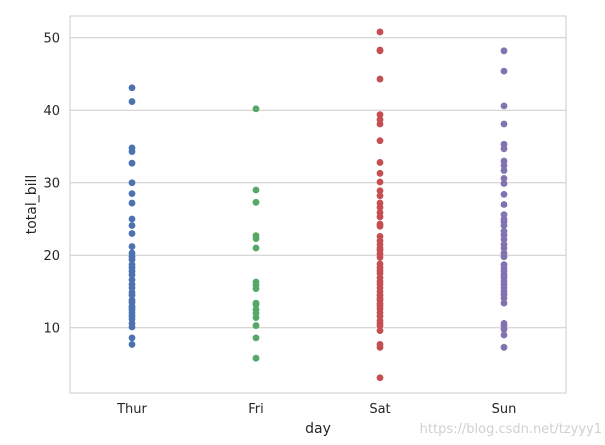 The width and height of the screenshot is (605, 445). Describe the element at coordinates (511, 429) in the screenshot. I see `watermark-text: https://blog.csdn.net/tzyyy1` at that location.